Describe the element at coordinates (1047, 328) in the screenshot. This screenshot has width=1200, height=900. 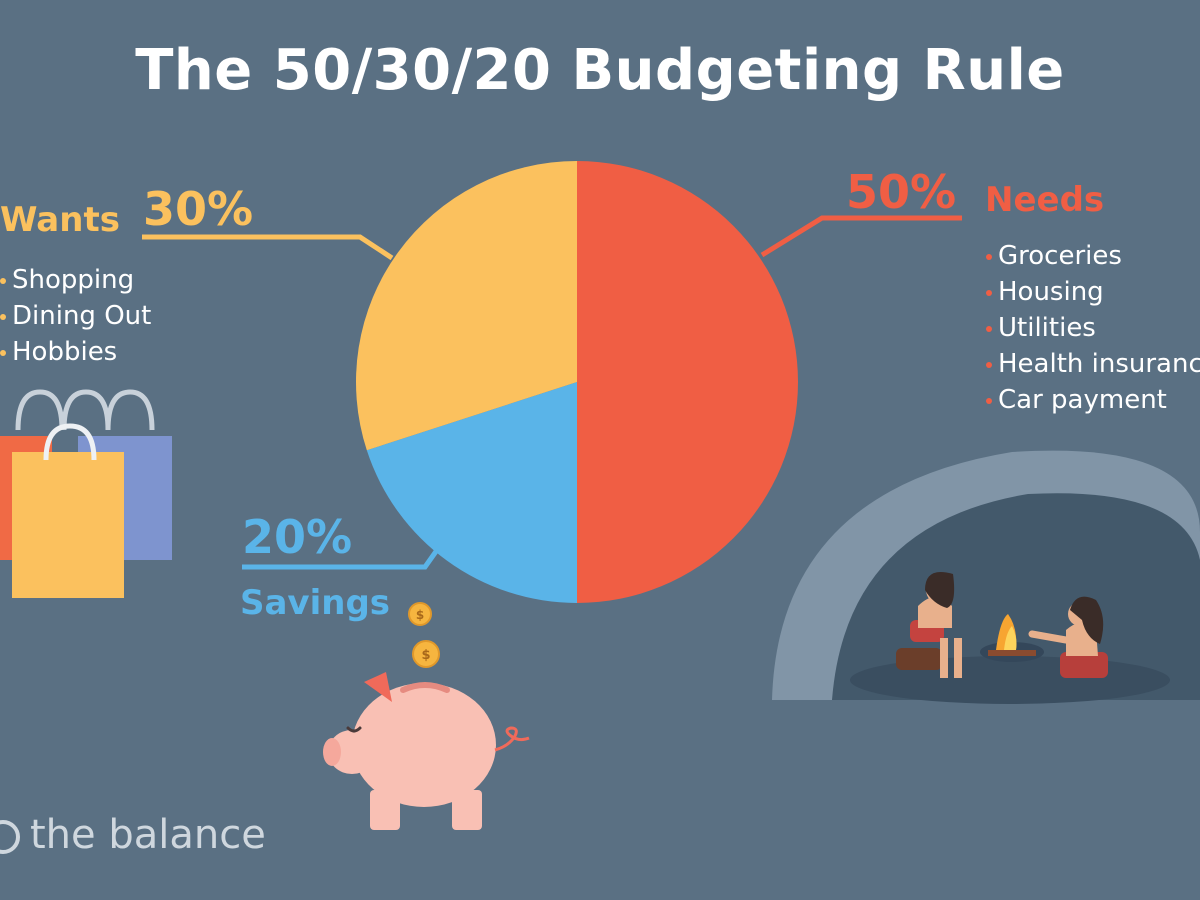
I see `list-item-text: Utilities` at that location.